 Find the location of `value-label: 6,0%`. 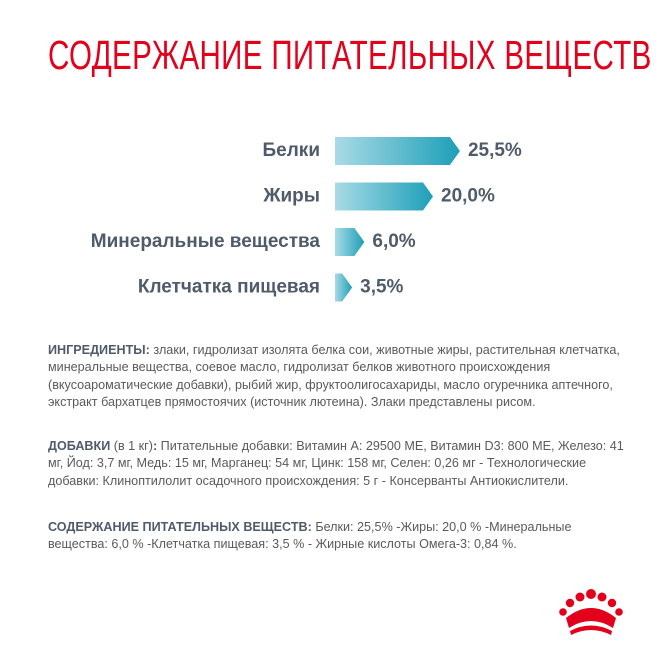

value-label: 6,0% is located at coordinates (393, 241).